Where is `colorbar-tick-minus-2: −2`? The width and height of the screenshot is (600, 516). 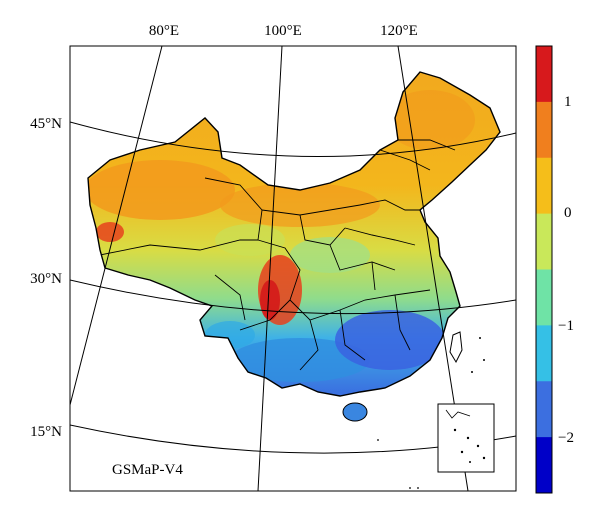 colorbar-tick-minus-2: −2 is located at coordinates (566, 438).